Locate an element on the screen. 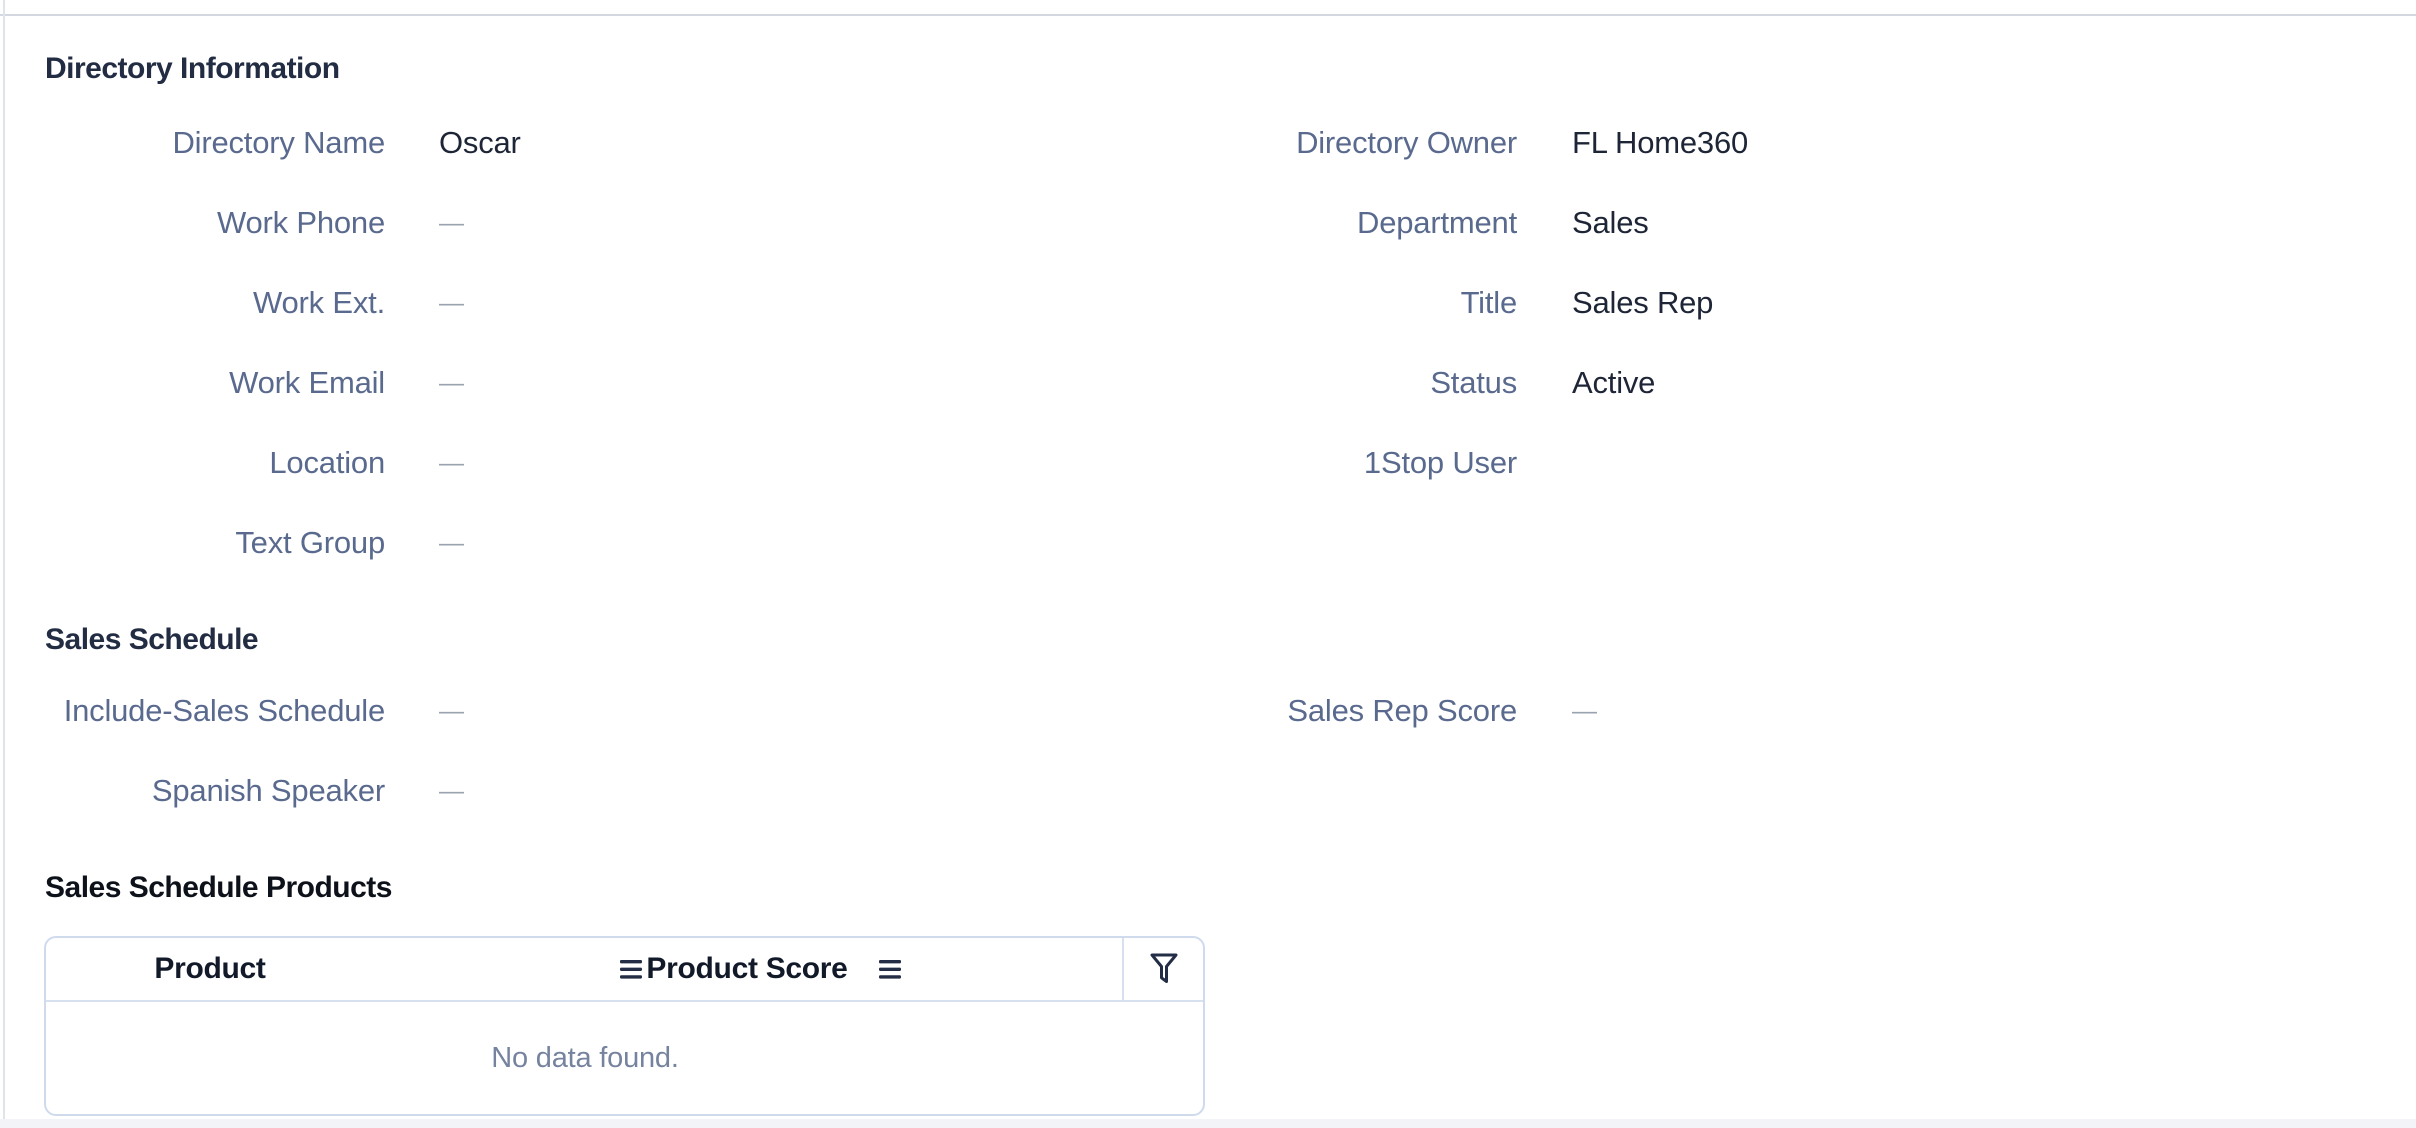  table-header-row: Product Product Score is located at coordinates (624, 970).